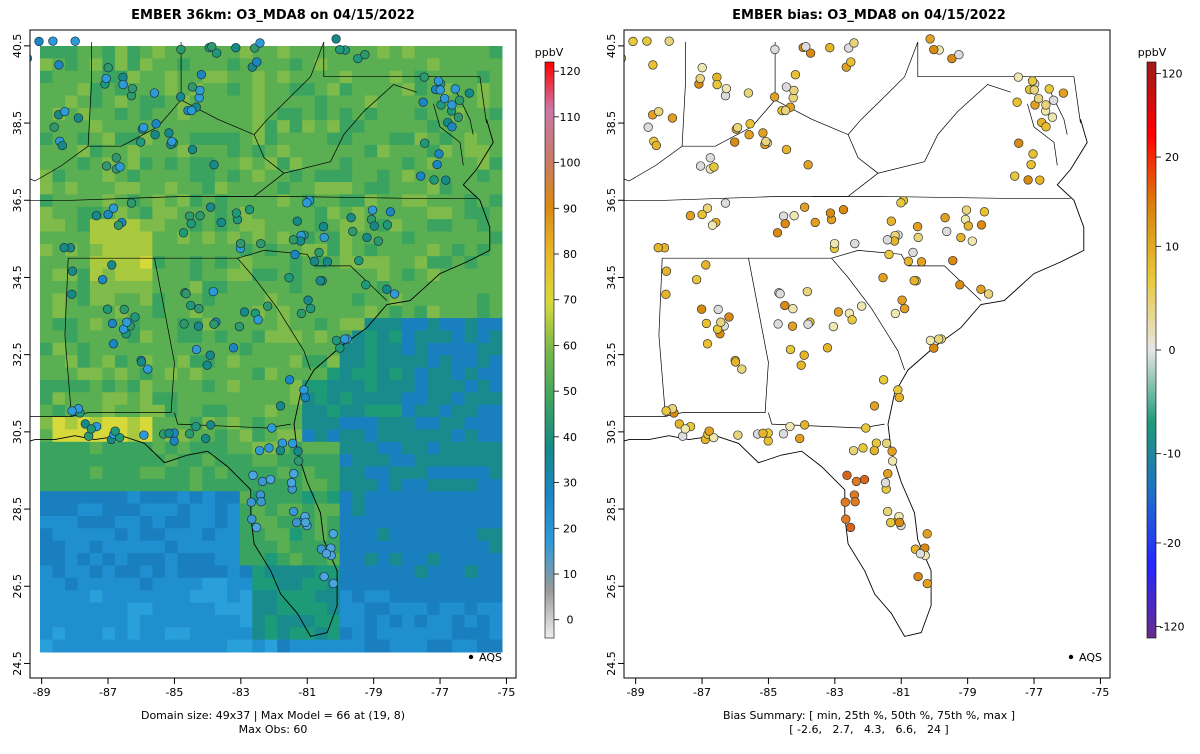  Describe the element at coordinates (1172, 74) in the screenshot. I see `right-colorbar-tick-label: 120` at that location.